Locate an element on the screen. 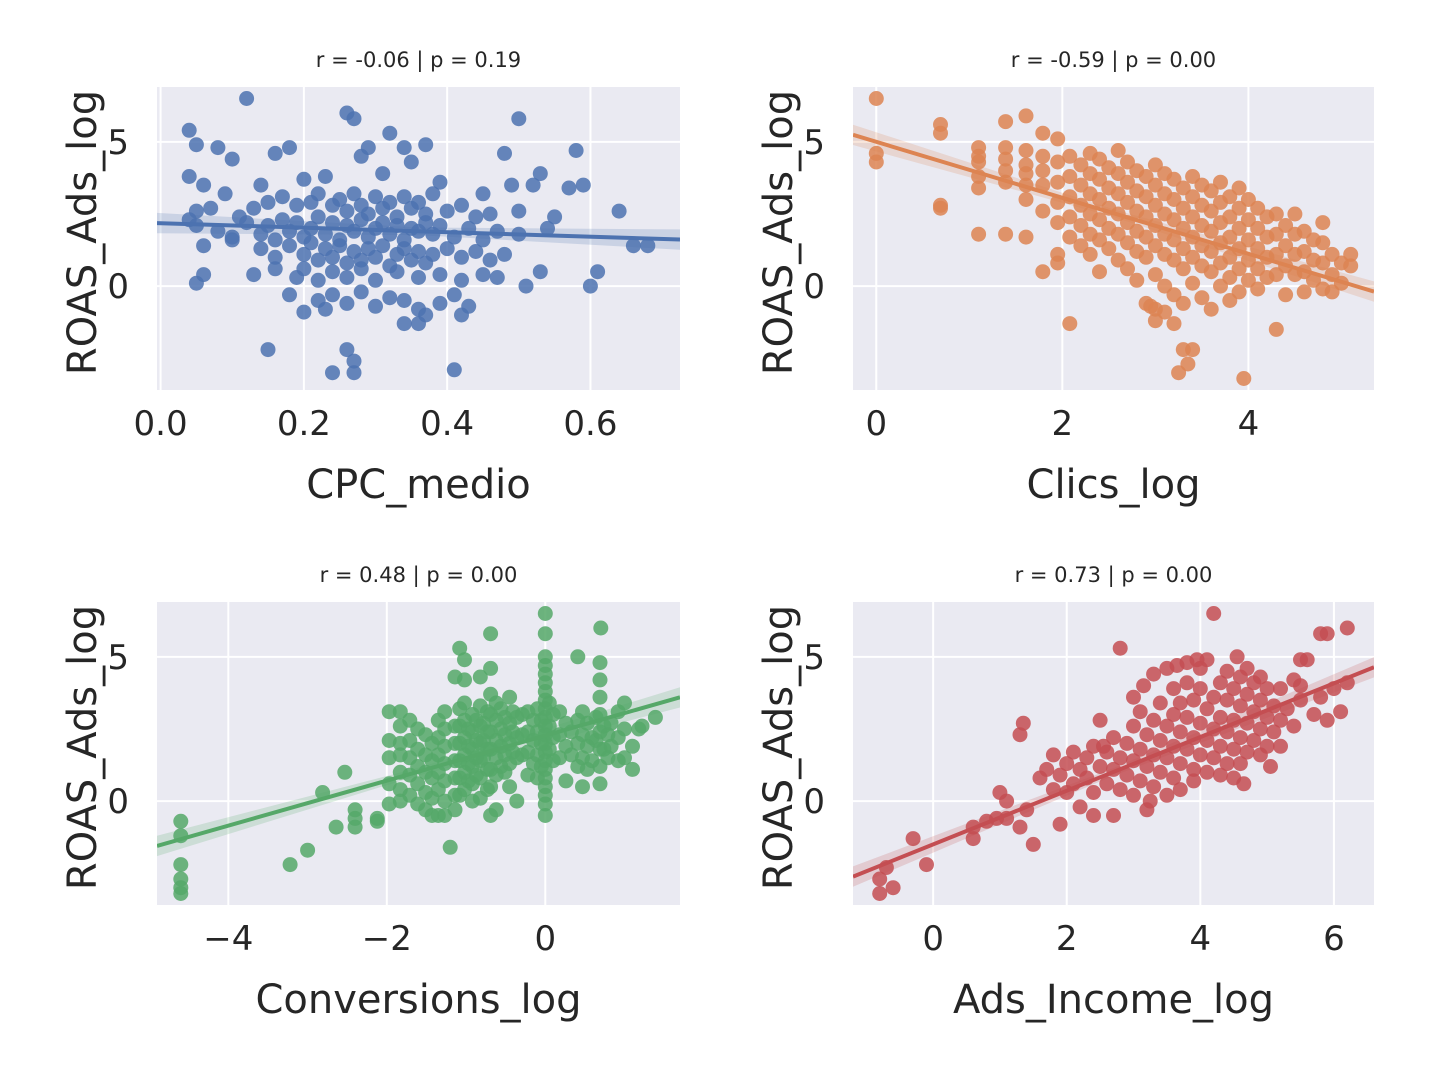 This screenshot has width=1440, height=1080. x-tick-label: 2 is located at coordinates (1063, 424).